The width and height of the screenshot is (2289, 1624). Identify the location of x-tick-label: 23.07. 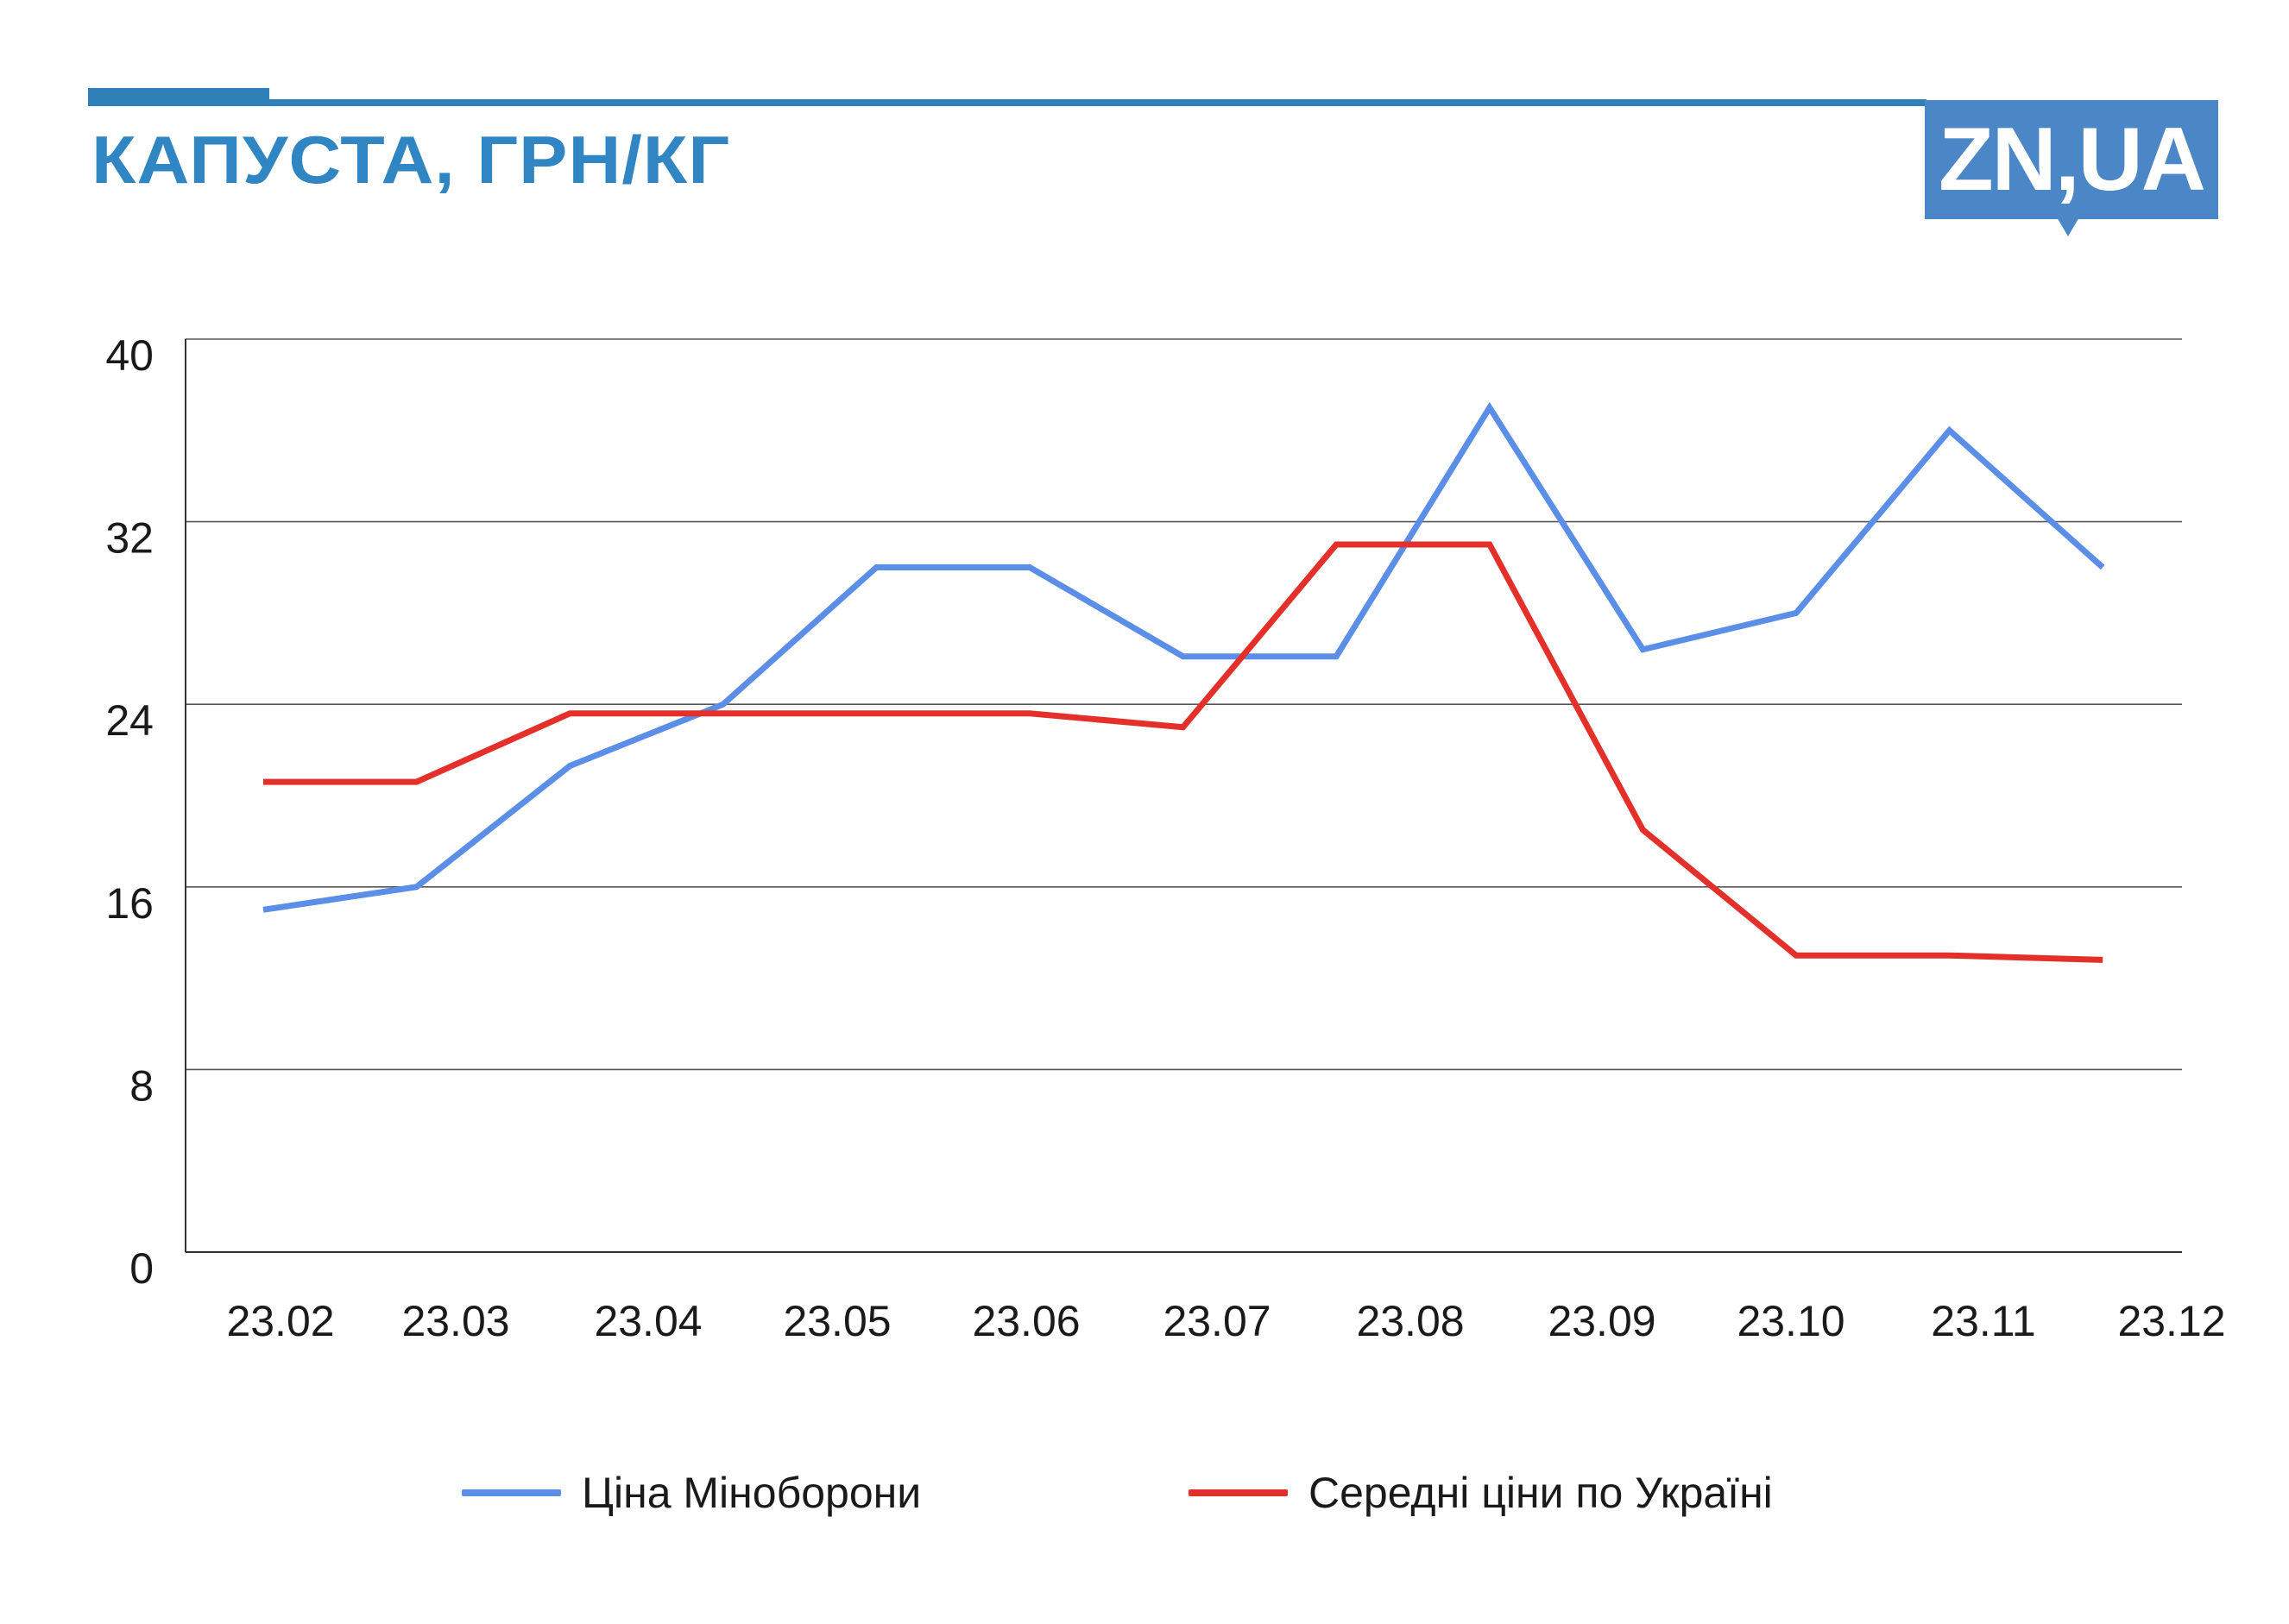
(1217, 1321).